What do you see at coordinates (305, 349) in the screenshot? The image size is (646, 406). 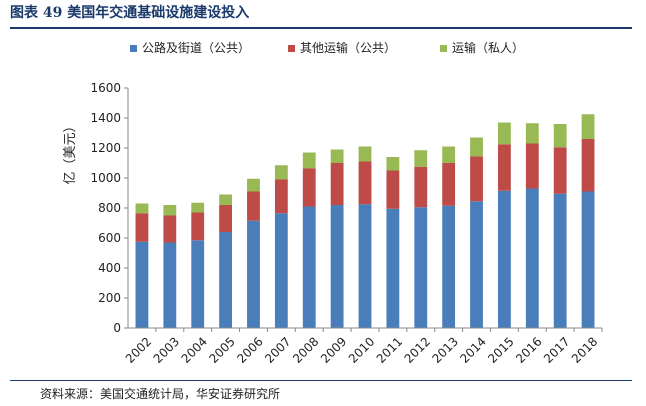 I see `x-tick-label: 2008` at bounding box center [305, 349].